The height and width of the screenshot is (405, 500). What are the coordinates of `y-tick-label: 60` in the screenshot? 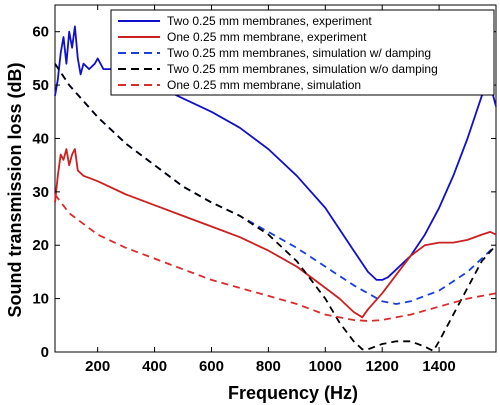 It's located at (40, 32).